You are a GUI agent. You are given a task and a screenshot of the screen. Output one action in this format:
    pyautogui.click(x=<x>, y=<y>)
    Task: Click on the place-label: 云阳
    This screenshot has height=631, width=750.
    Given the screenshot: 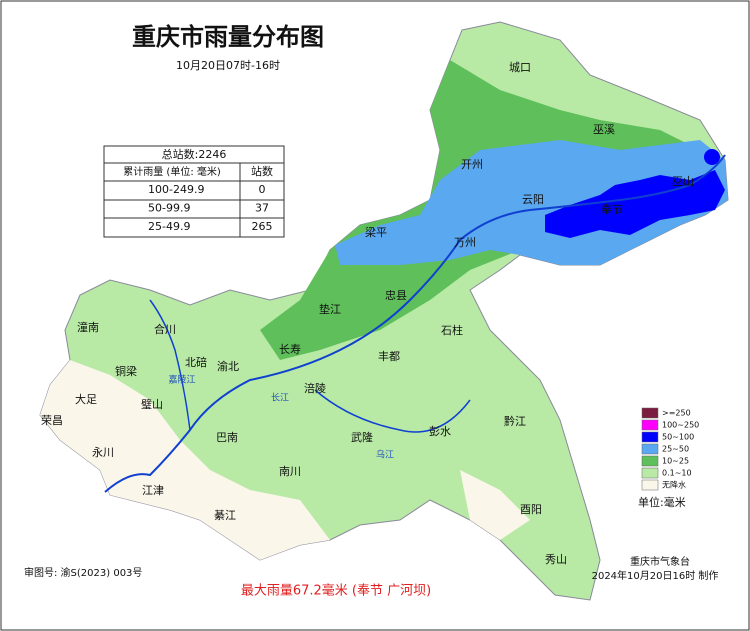 What is the action you would take?
    pyautogui.click(x=533, y=199)
    